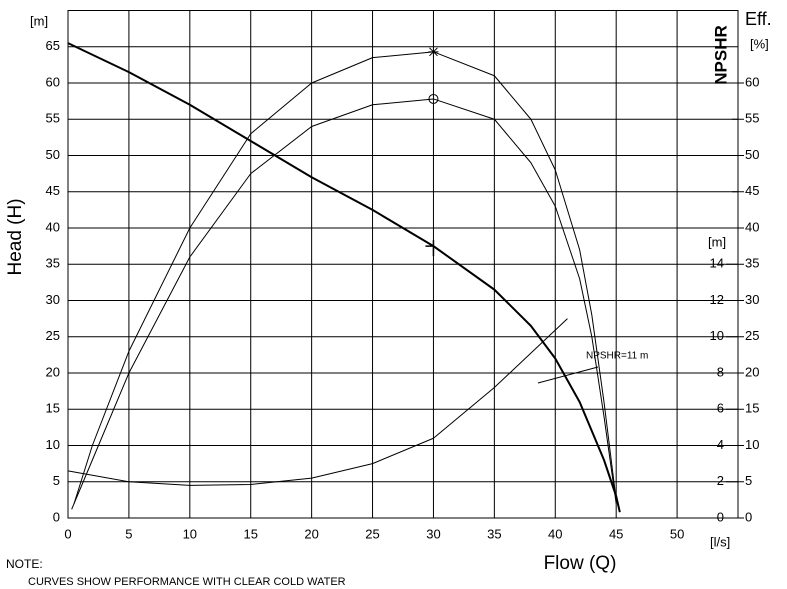 This screenshot has height=589, width=787. I want to click on y-tick-label: 15, so click(53, 408).